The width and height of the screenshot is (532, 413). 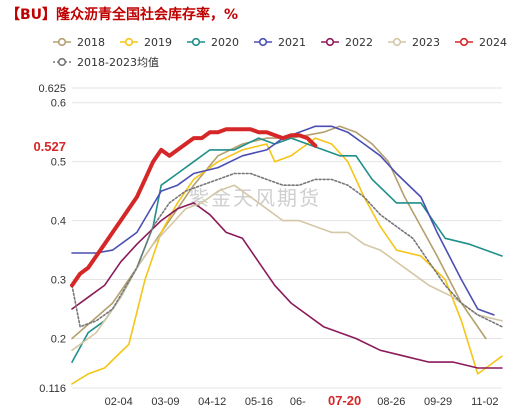 I want to click on current-value-label: 0.527, so click(x=49, y=146).